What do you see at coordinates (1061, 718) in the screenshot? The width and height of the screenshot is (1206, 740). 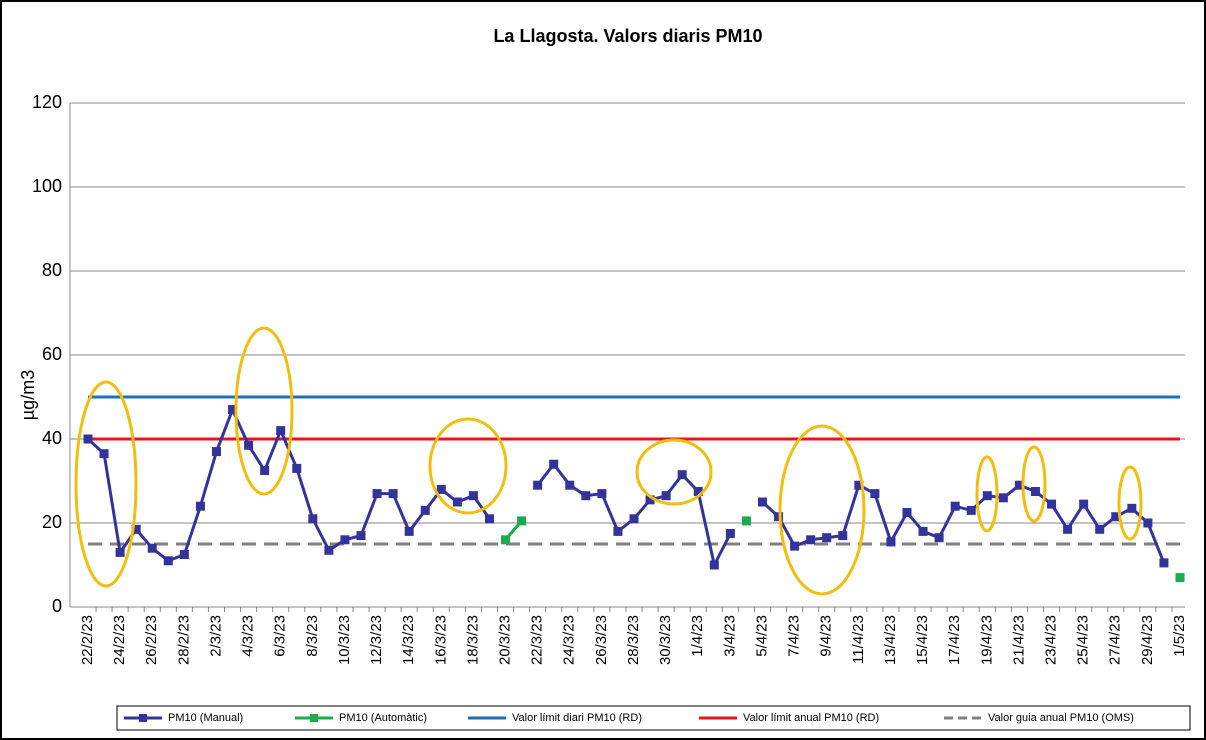 I see `legend-label: Valor guia anual PM10 (OMS)` at bounding box center [1061, 718].